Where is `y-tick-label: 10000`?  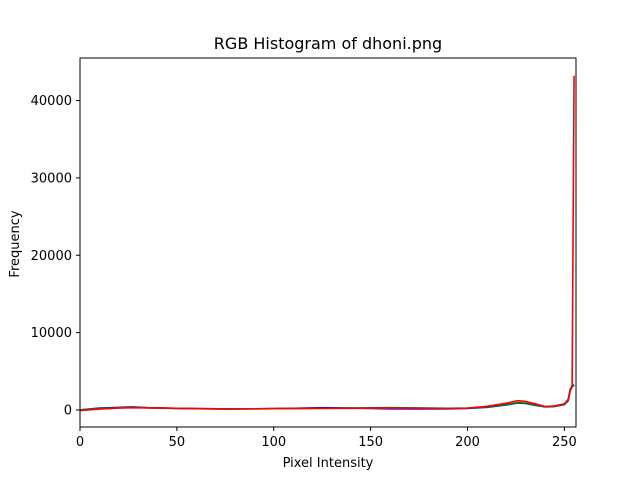 y-tick-label: 10000 is located at coordinates (51, 333).